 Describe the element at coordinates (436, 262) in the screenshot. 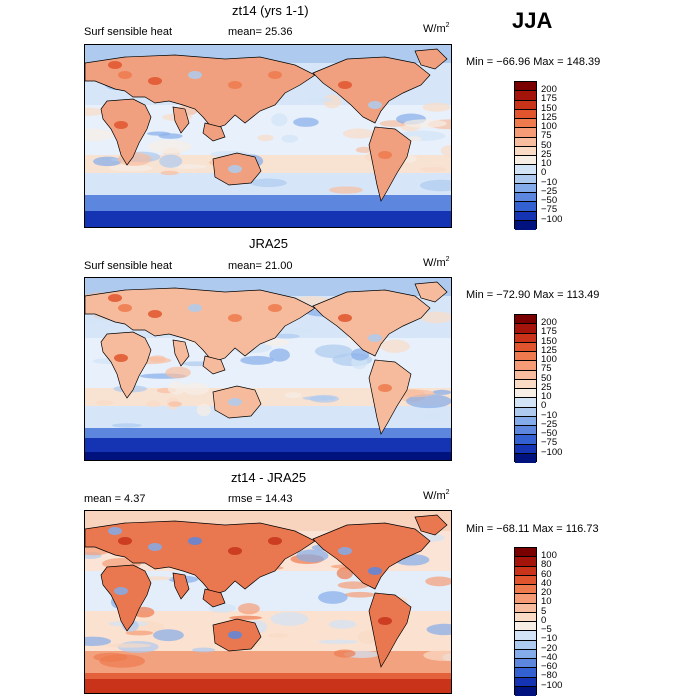

I see `panel-2-units: W/m2` at that location.